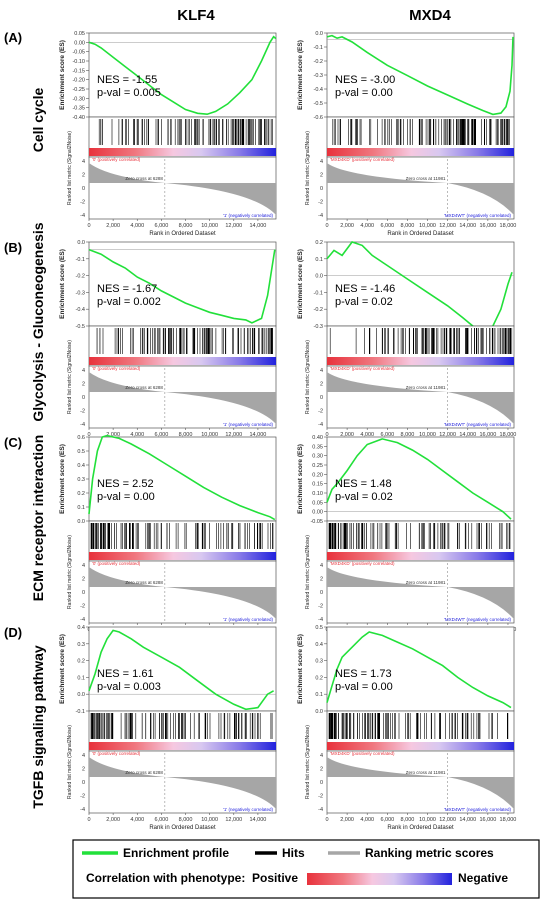 The width and height of the screenshot is (550, 902). I want to click on xlabel: Rank in Ordered Dataset, so click(420, 234).